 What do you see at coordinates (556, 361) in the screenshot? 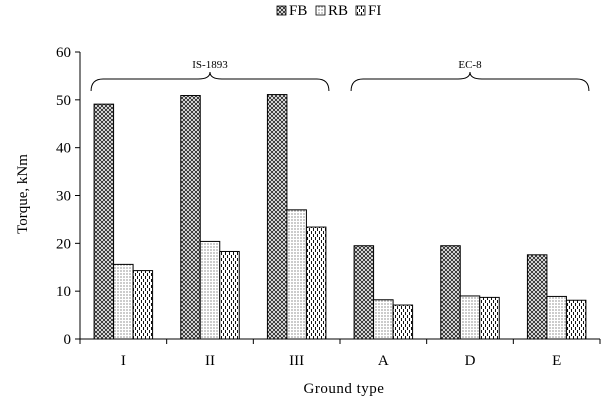
I see `x-tick-label: E` at bounding box center [556, 361].